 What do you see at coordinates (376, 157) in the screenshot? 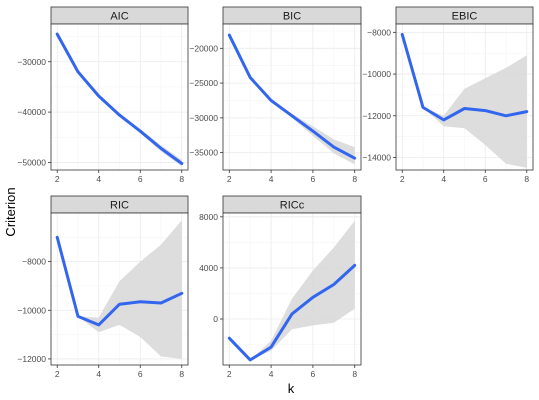
I see `y-tick-label: −14000` at bounding box center [376, 157].